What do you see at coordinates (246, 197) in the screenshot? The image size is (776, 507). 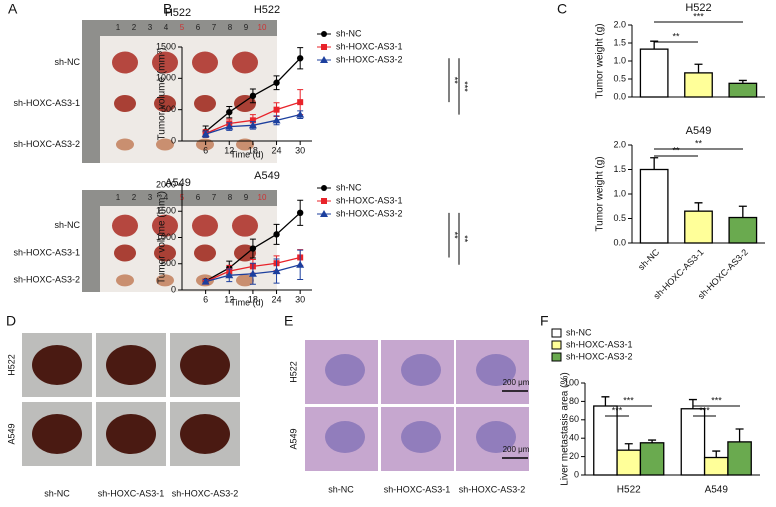 I see `ruler-number: 9` at bounding box center [246, 197].